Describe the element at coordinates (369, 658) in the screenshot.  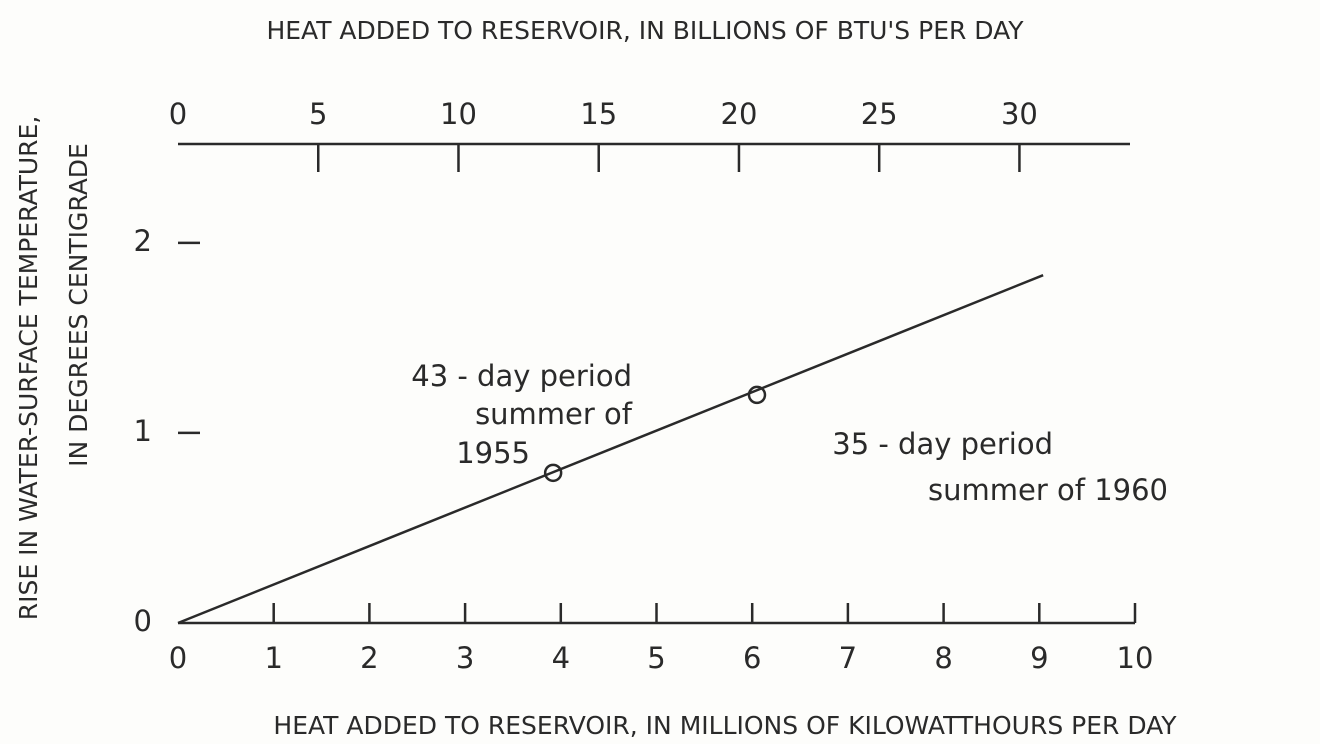
I see `x-tick-label: 2` at that location.